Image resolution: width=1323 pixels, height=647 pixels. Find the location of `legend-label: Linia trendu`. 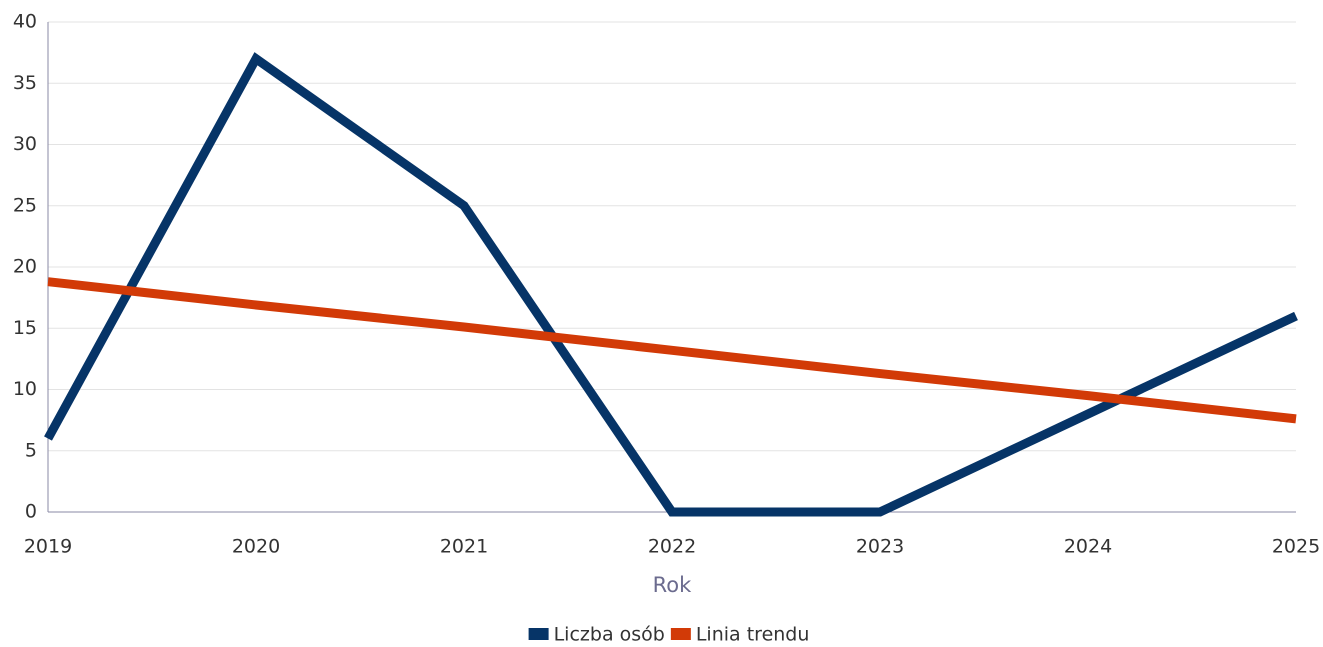

legend-label: Linia trendu is located at coordinates (753, 635).